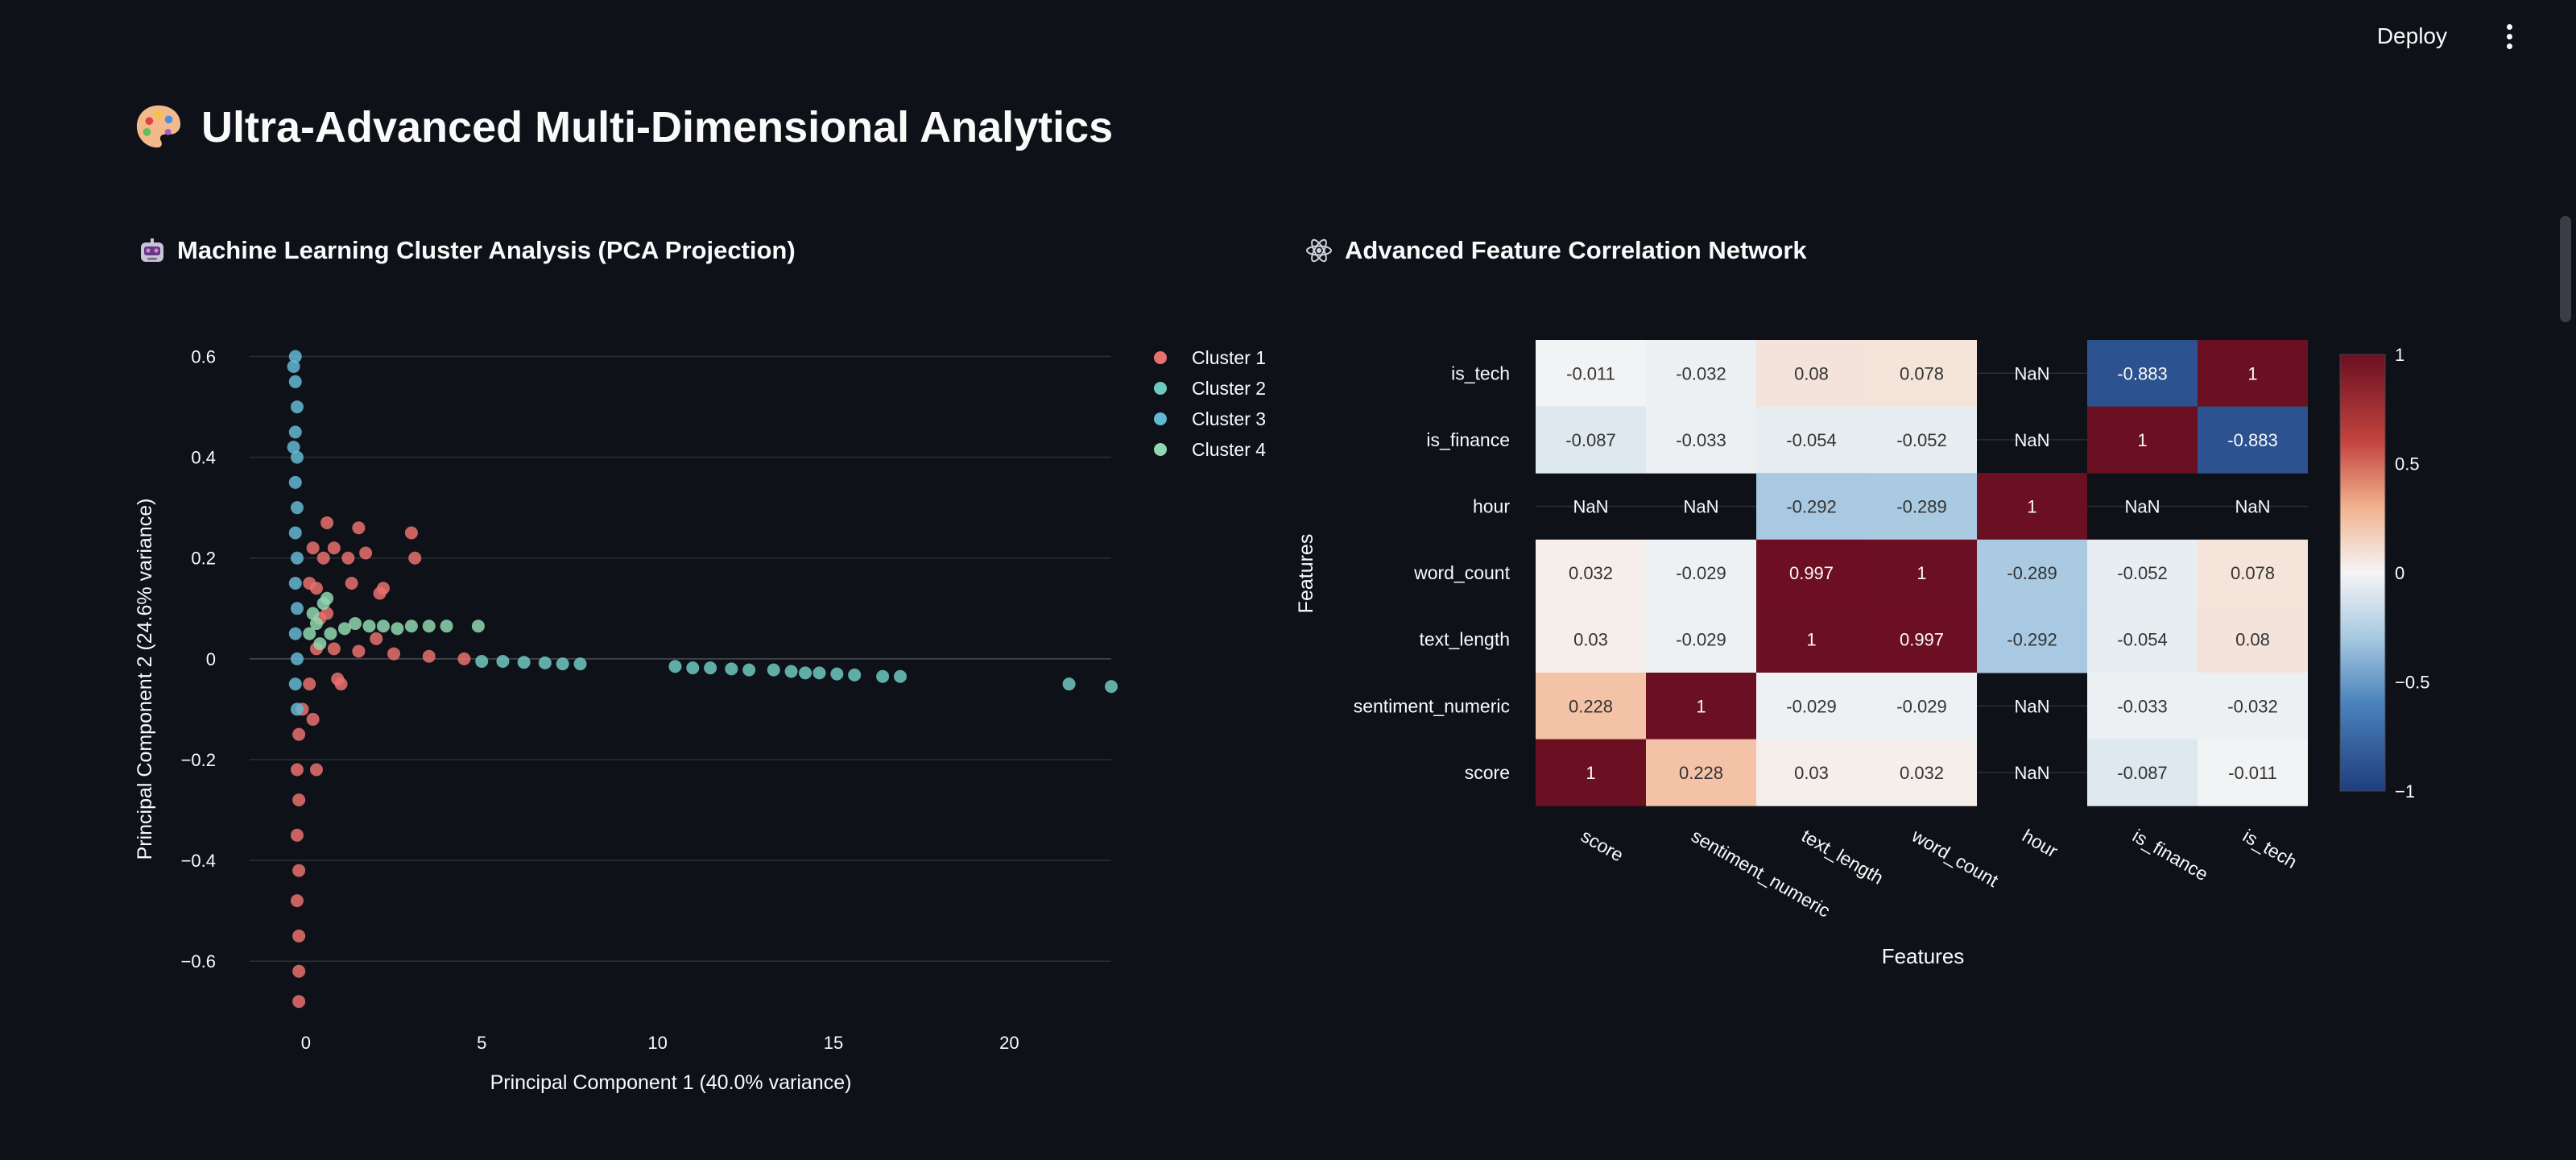 The height and width of the screenshot is (1160, 2576). Describe the element at coordinates (1229, 418) in the screenshot. I see `legend-label: Cluster 3` at that location.